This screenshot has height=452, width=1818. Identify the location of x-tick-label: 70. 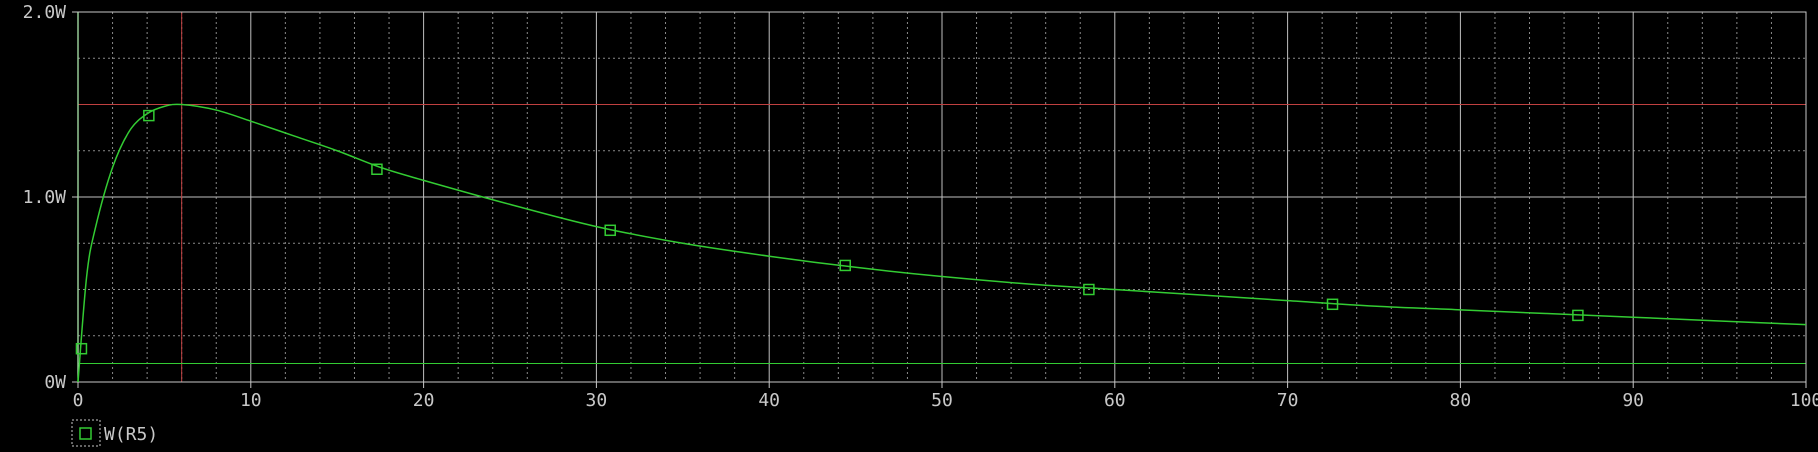
(1288, 400).